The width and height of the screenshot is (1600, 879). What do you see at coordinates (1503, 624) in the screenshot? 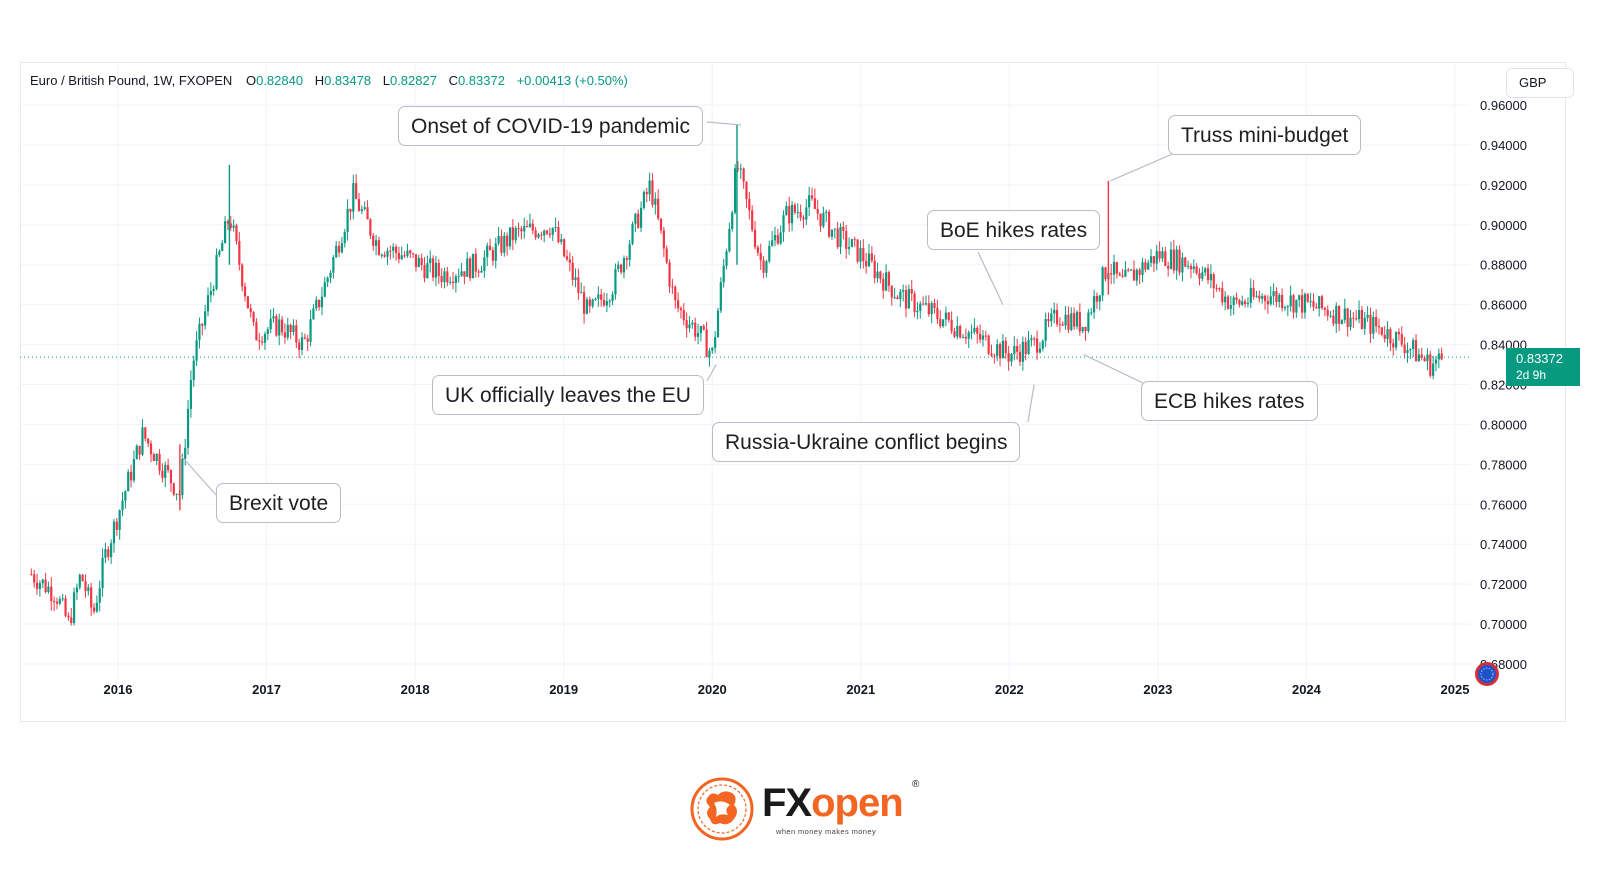
I see `y-tick-label: 0.70000` at bounding box center [1503, 624].